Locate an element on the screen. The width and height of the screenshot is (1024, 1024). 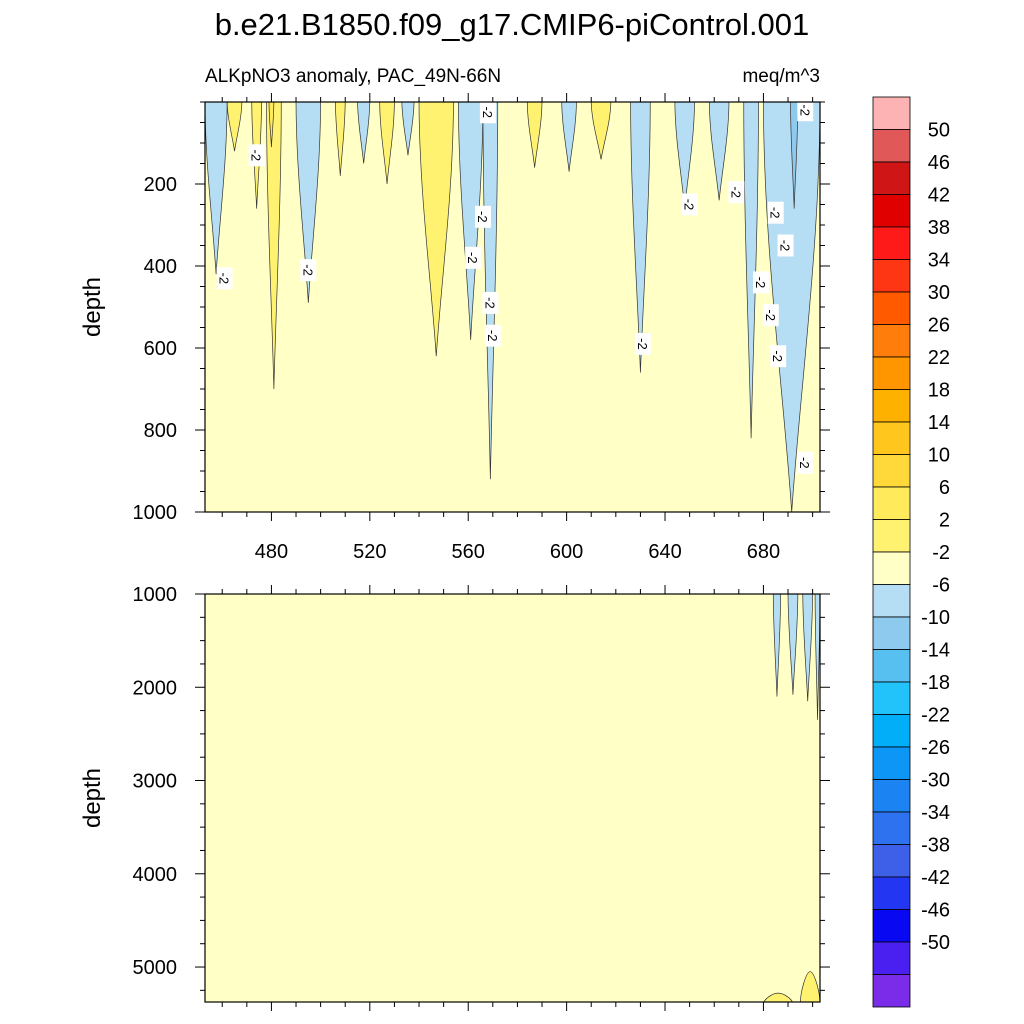
x-tick-label: 560 is located at coordinates (468, 552).